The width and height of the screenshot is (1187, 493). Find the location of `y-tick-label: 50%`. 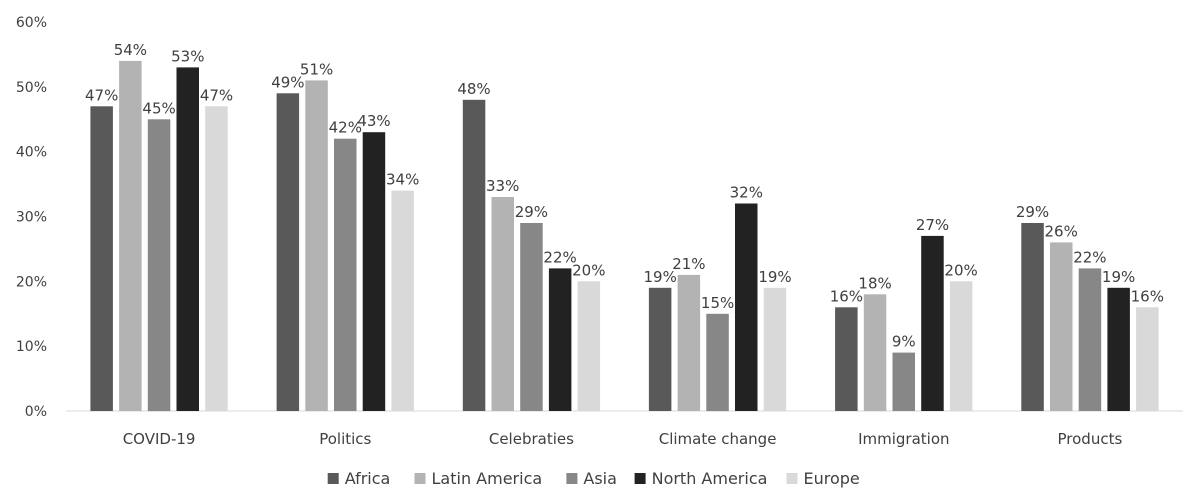

y-tick-label: 50% is located at coordinates (31, 88).